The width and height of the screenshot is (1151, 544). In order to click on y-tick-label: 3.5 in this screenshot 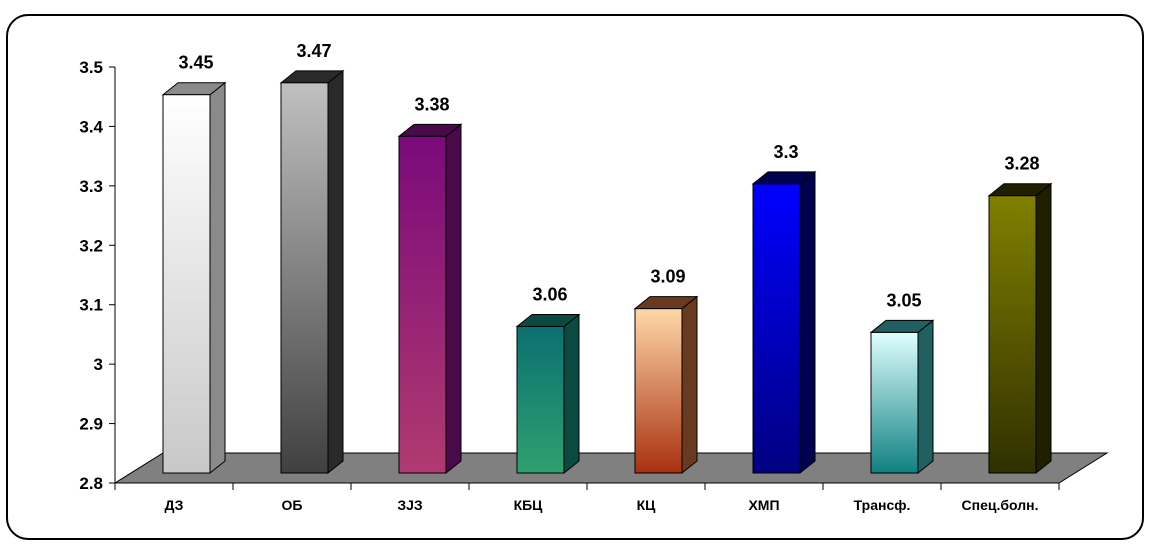, I will do `click(91, 67)`.